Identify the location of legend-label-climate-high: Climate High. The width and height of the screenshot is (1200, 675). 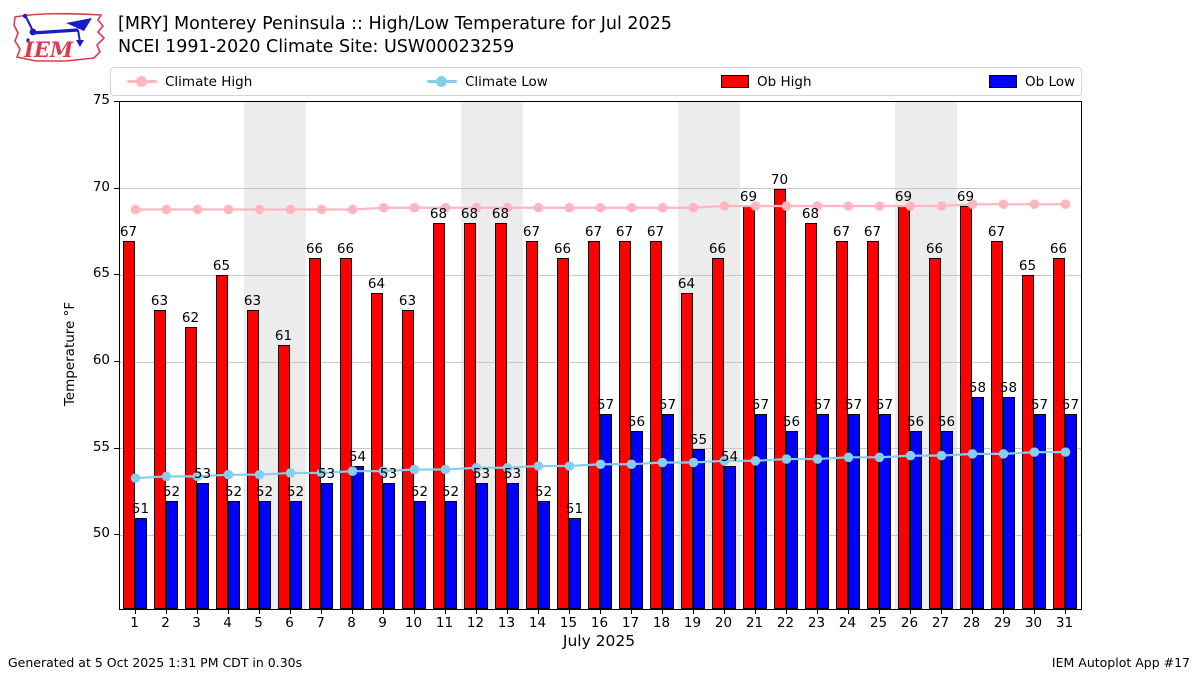
(209, 81).